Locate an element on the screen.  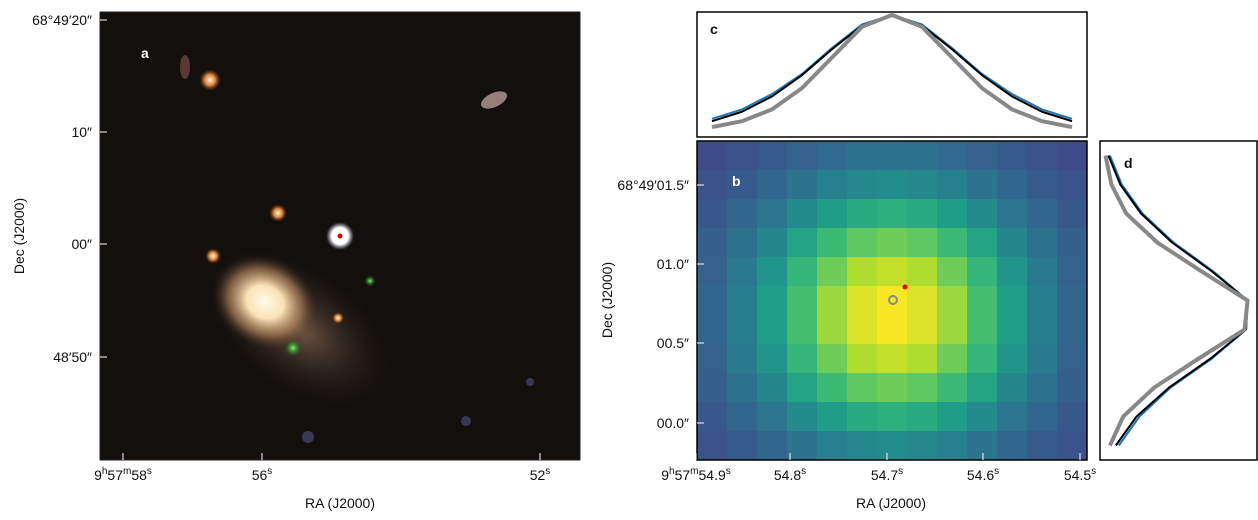
frame is located at coordinates (892, 74).